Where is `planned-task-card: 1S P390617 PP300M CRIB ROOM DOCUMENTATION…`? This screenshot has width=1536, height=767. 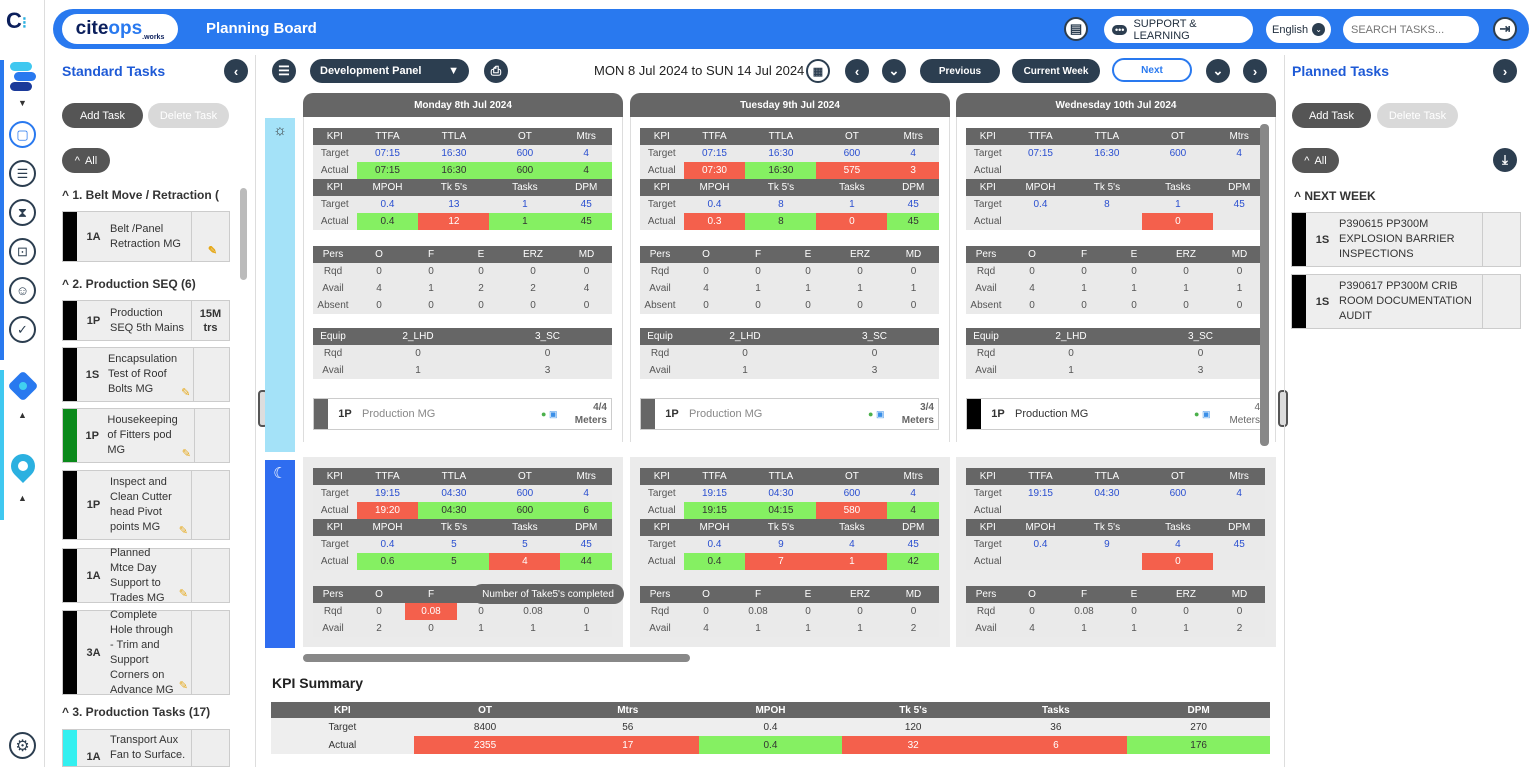
planned-task-card: 1S P390617 PP300M CRIB ROOM DOCUMENTATION… is located at coordinates (1406, 301).